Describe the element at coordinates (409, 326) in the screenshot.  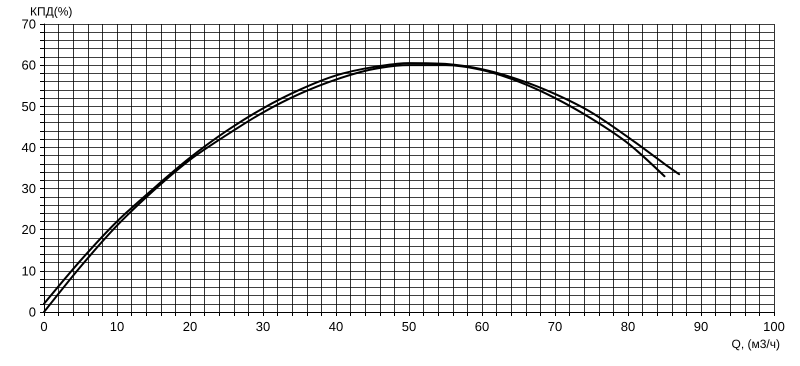
I see `x-tick-label: 50` at that location.